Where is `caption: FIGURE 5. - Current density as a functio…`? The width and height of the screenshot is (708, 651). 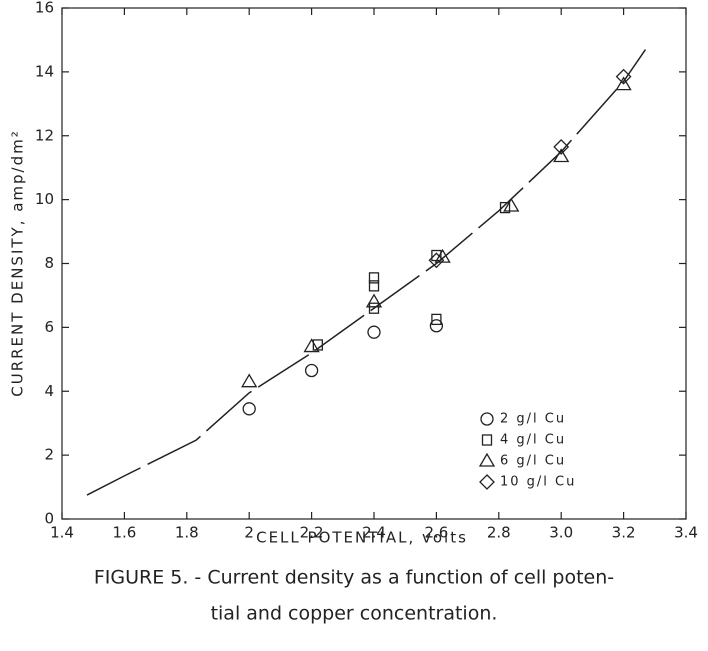 caption: FIGURE 5. - Current density as a functio… is located at coordinates (354, 578).